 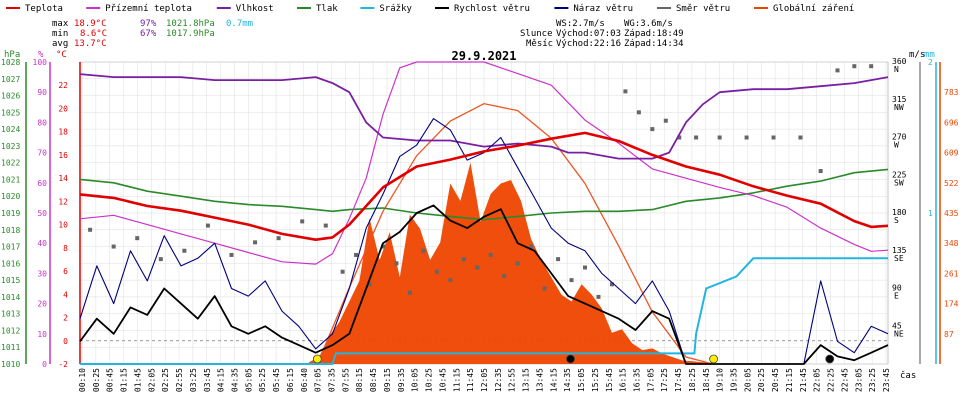 What do you see at coordinates (636, 380) in the screenshot?
I see `x-tick-label: 16:35` at bounding box center [636, 380].